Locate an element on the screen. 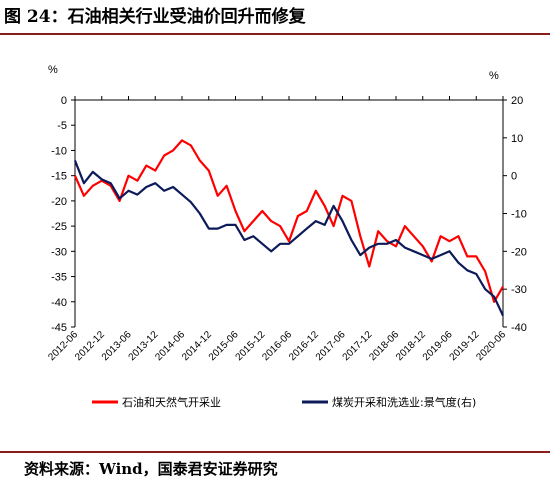  figure-title: 图 24：石油相关行业受油价回升而修复 is located at coordinates (155, 17).